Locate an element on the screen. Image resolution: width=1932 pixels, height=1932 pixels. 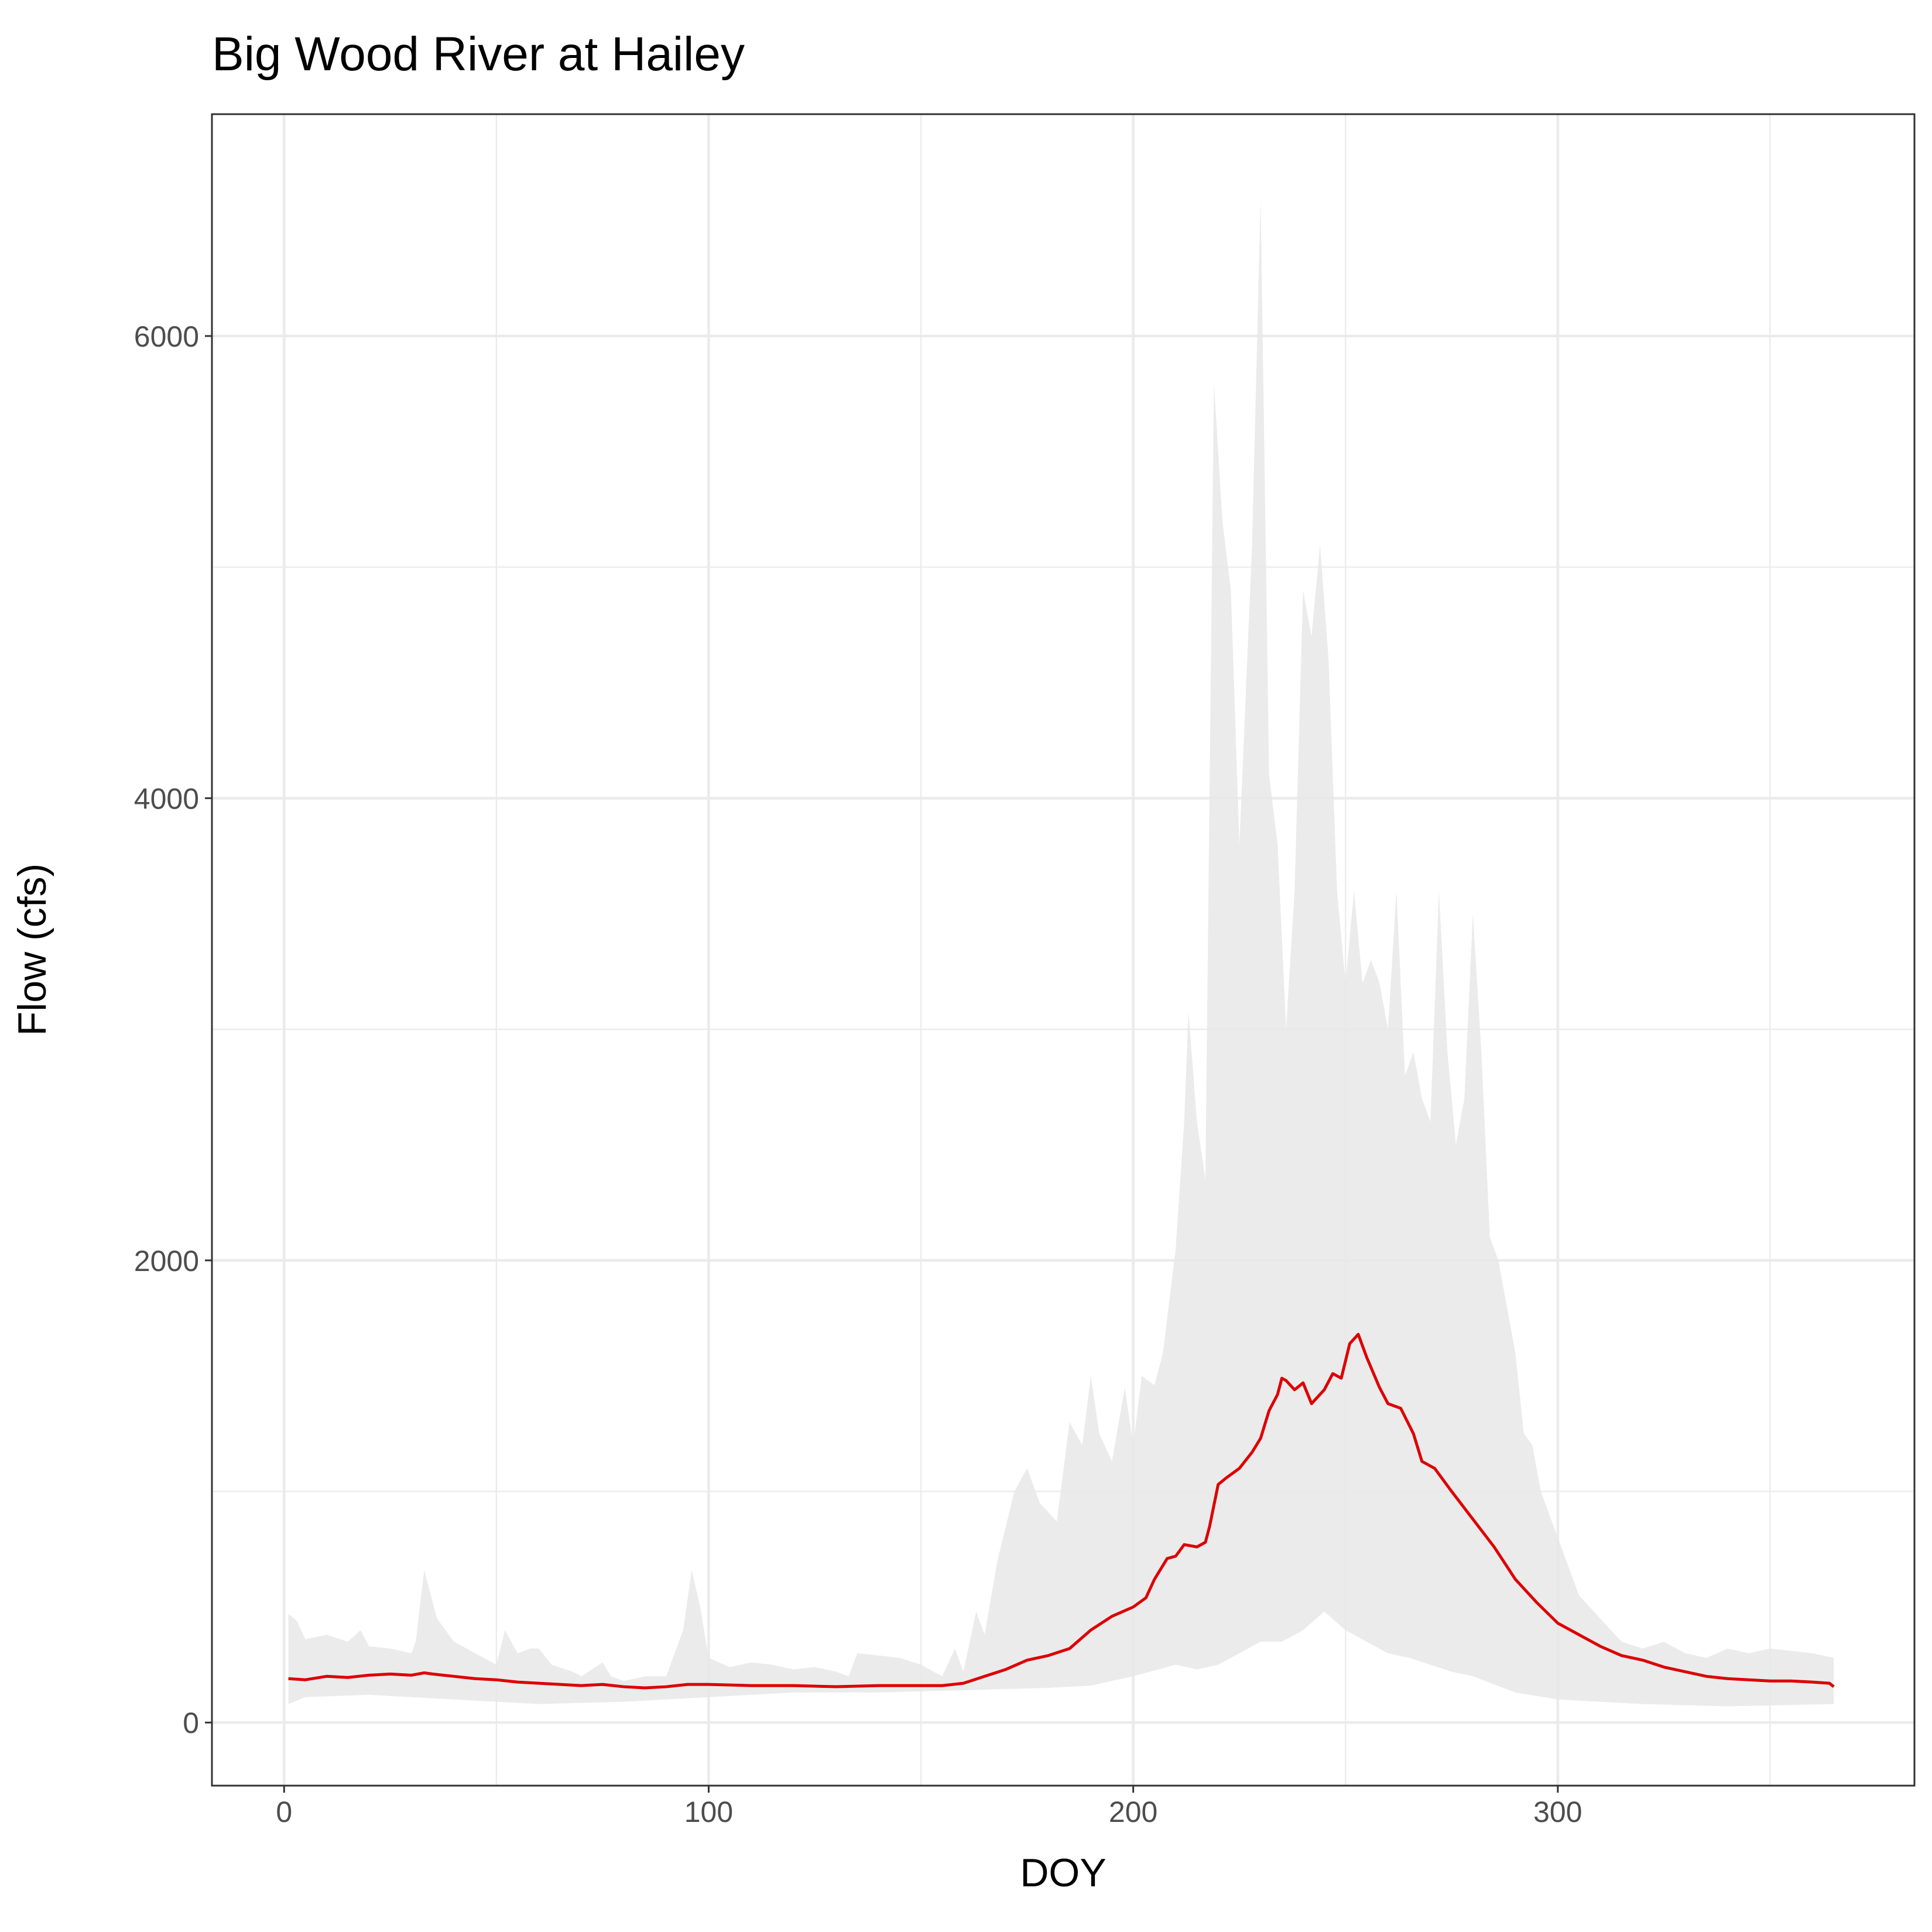
y-axis-title: Flow (cfs) is located at coordinates (32, 950).